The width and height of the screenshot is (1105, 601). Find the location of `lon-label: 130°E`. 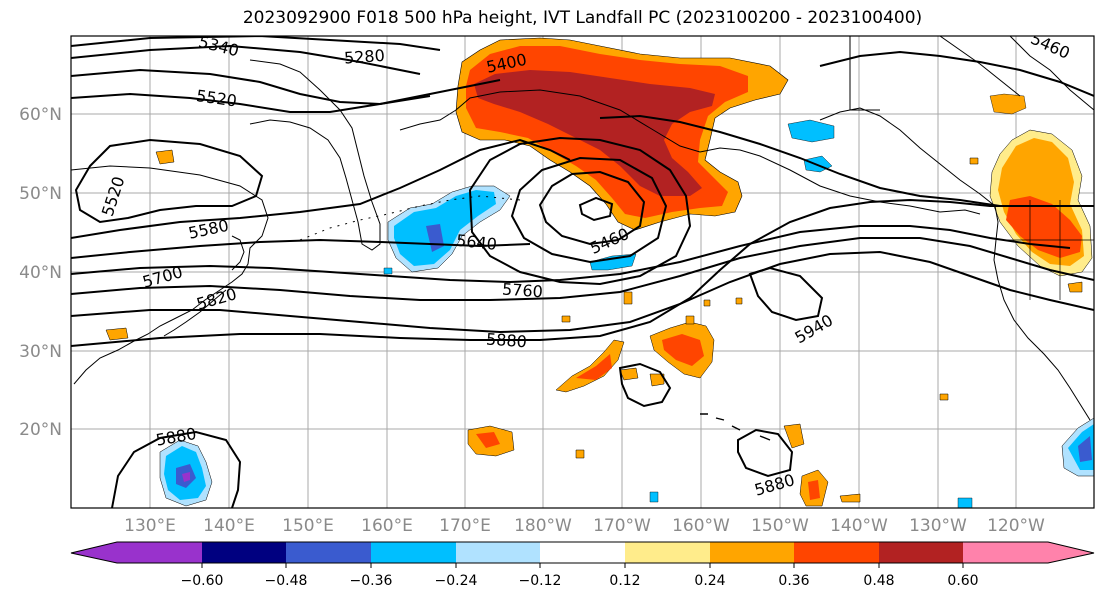

lon-label: 130°E is located at coordinates (150, 526).